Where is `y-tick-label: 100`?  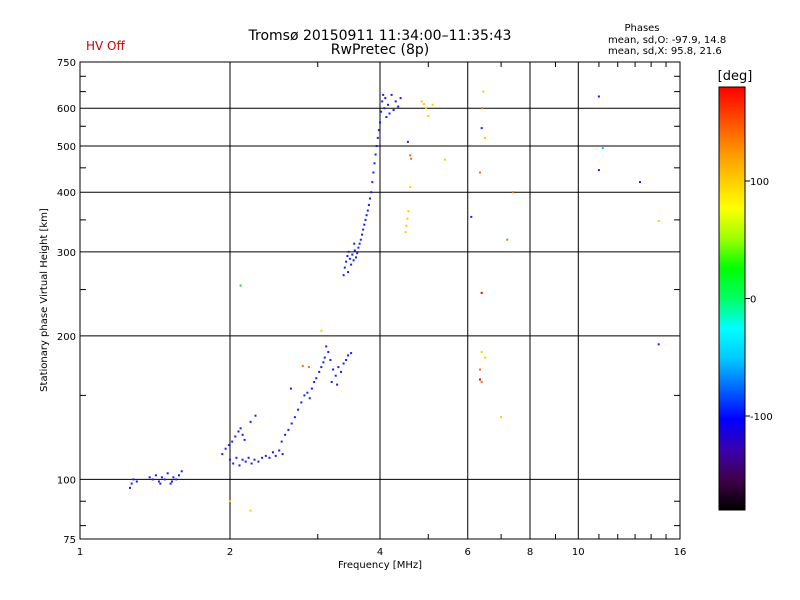
y-tick-label: 100 is located at coordinates (66, 480).